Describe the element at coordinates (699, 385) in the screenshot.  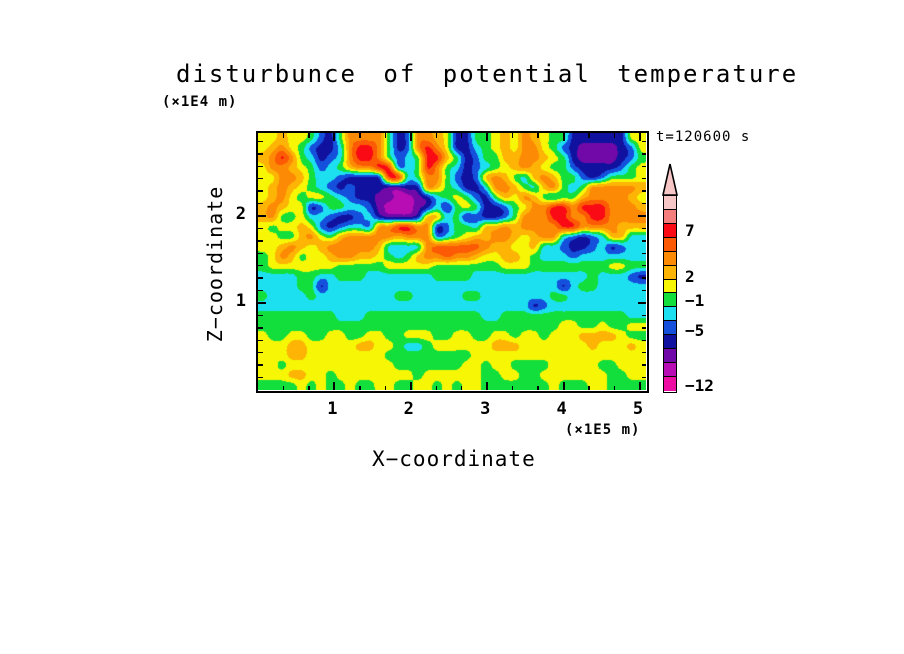
I see `colorbar-tick-label: −12` at that location.